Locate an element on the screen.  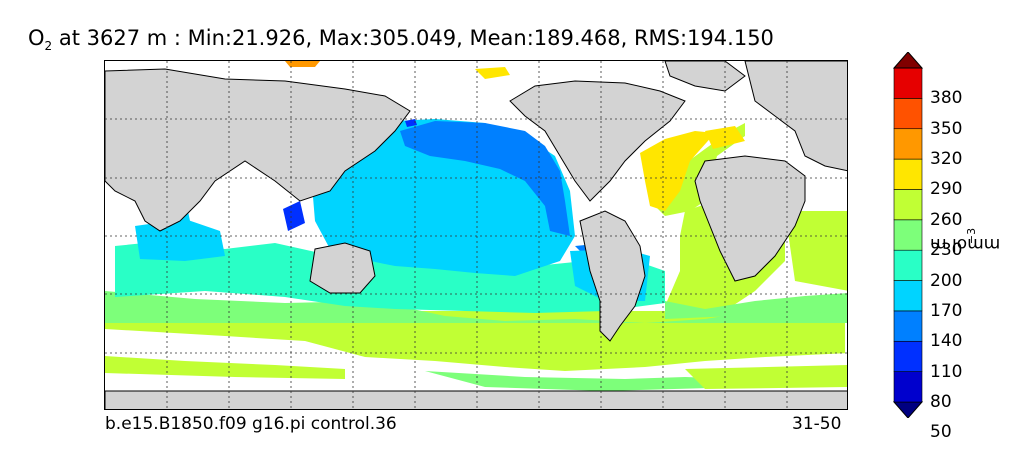
colorbar-tick-label: 380 is located at coordinates (946, 98).